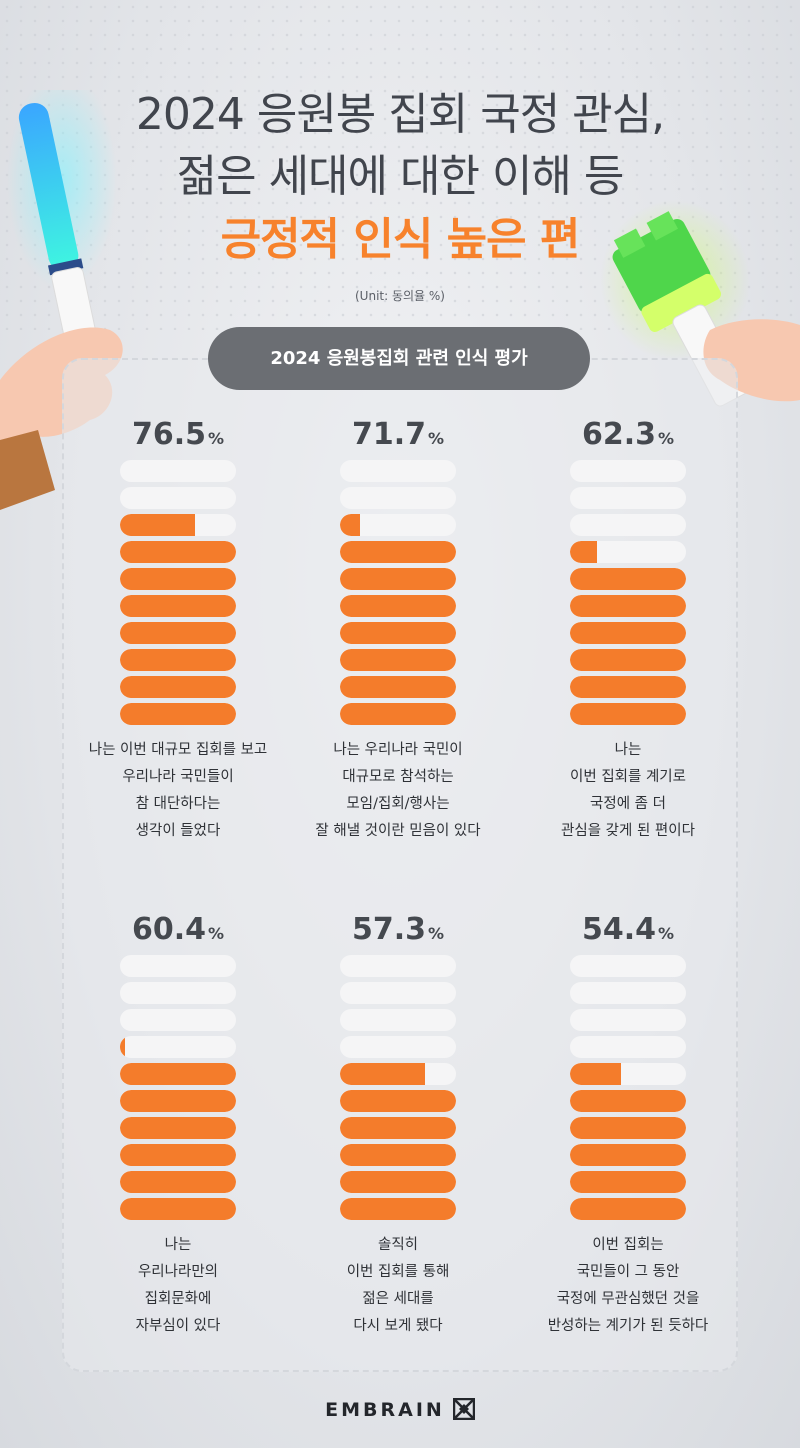 The width and height of the screenshot is (800, 1448). I want to click on title-line-1: 2024 응원봉 집회 국정 관심,, so click(400, 114).